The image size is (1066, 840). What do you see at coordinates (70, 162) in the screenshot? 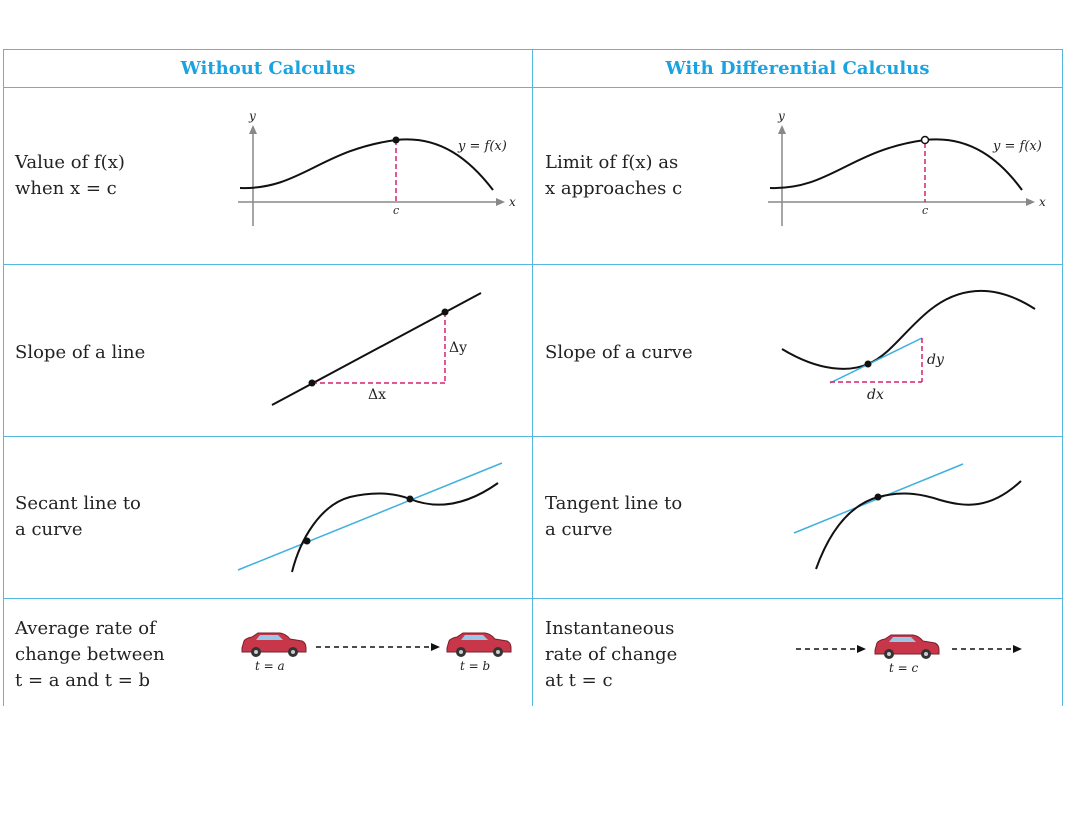
I see `label-line: Value of f(x)` at bounding box center [70, 162].